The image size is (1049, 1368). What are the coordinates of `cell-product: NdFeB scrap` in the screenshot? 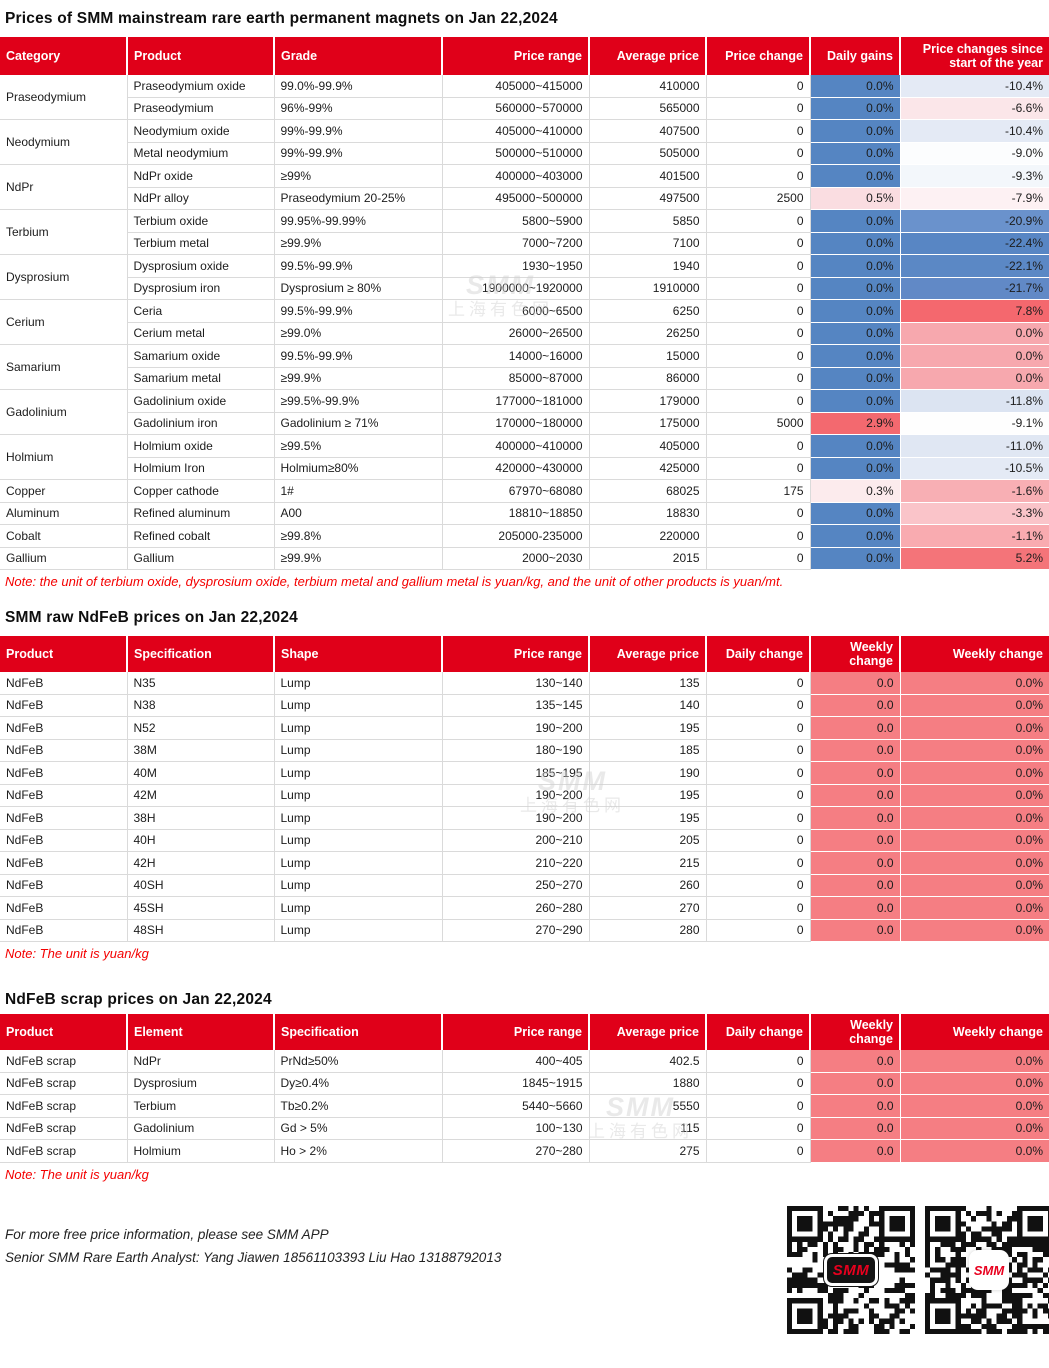 It's located at (64, 1128).